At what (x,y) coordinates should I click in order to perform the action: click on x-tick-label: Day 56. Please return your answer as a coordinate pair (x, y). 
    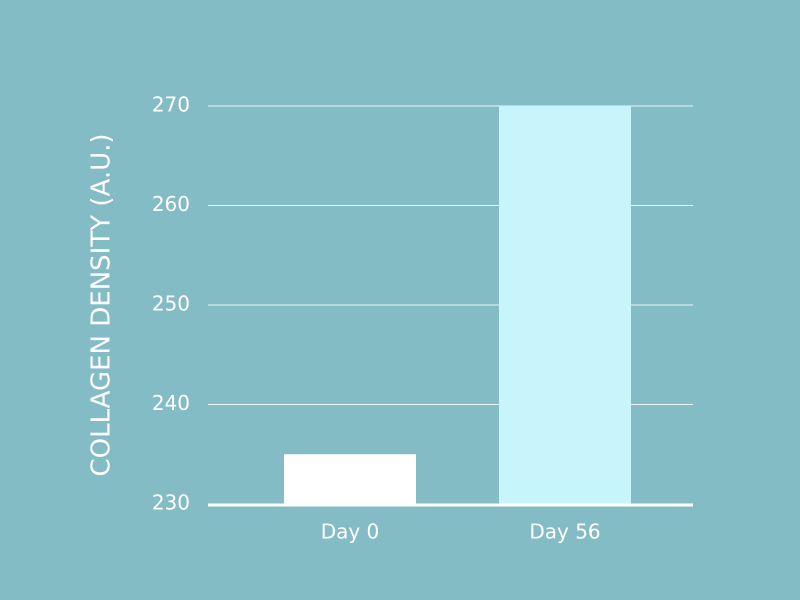
    Looking at the image, I should click on (564, 532).